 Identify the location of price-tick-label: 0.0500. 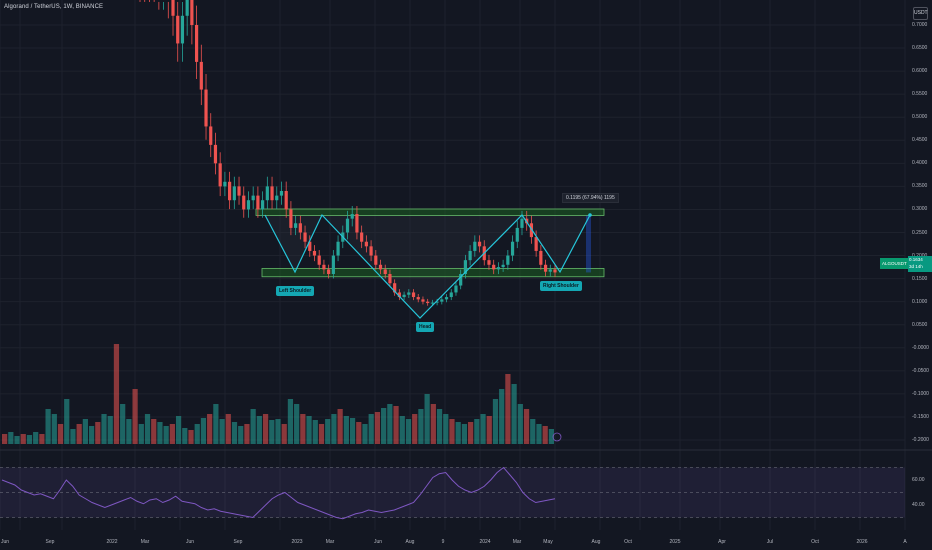
(920, 324).